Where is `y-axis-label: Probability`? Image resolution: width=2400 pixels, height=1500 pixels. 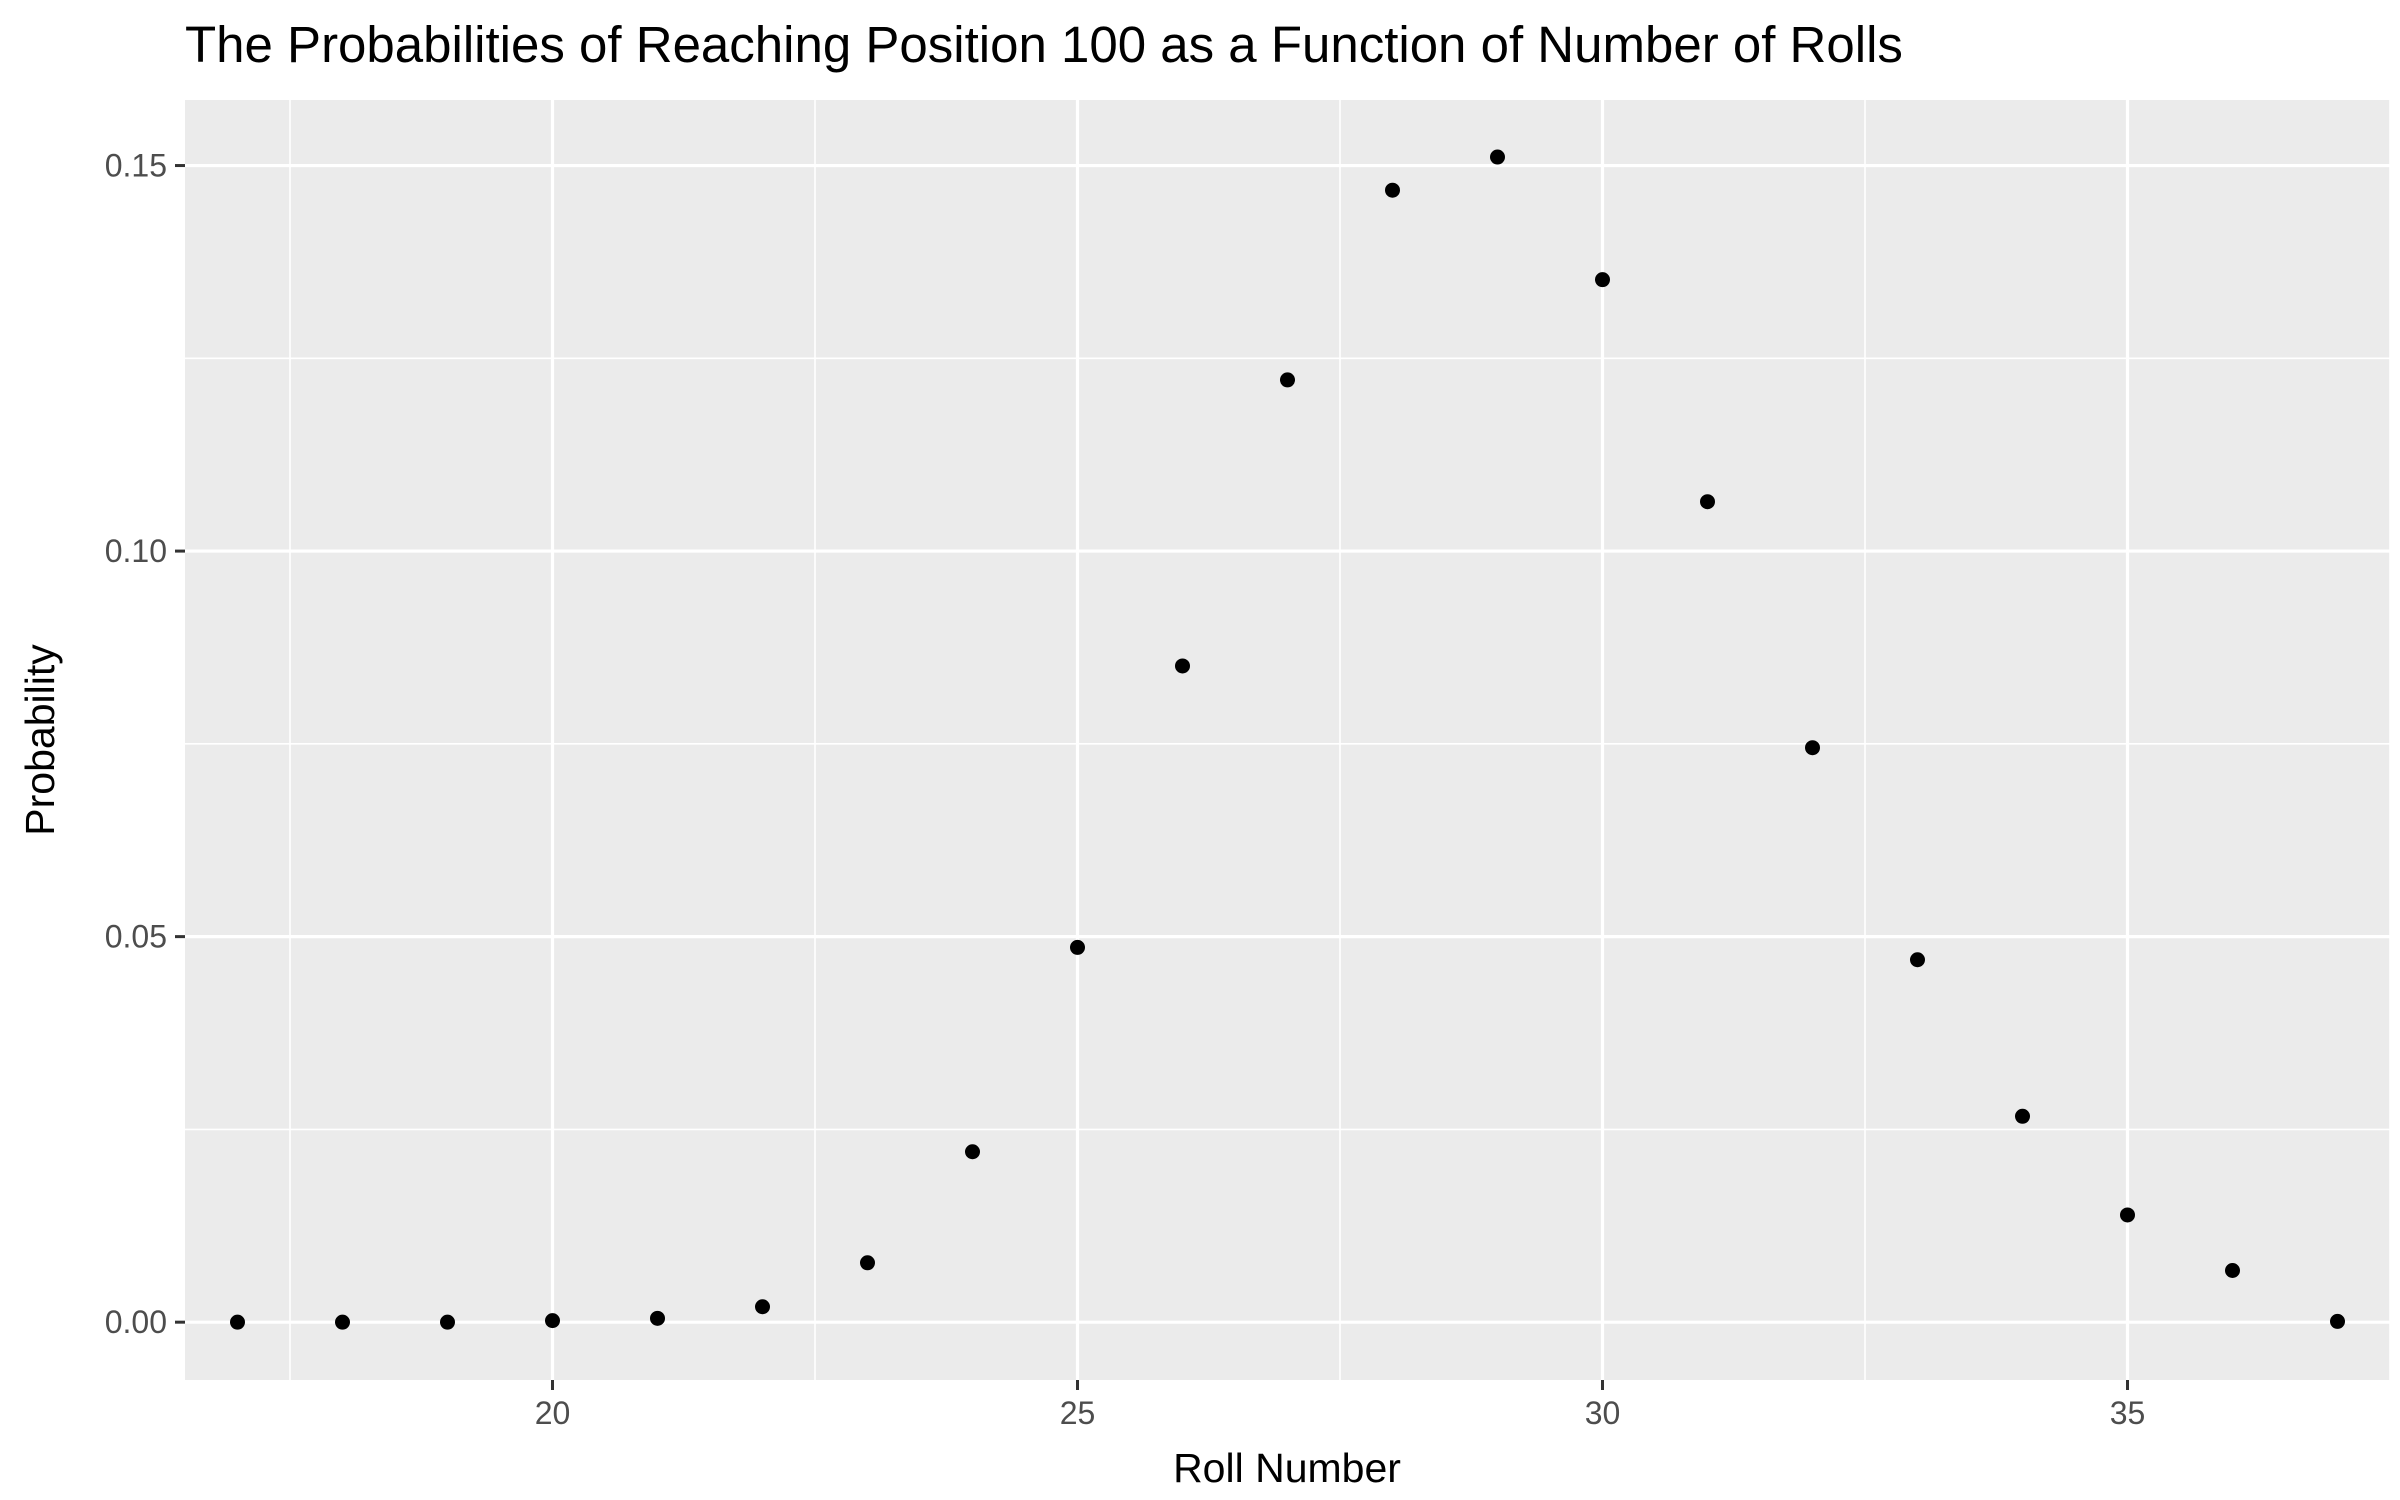
y-axis-label: Probability is located at coordinates (40, 740).